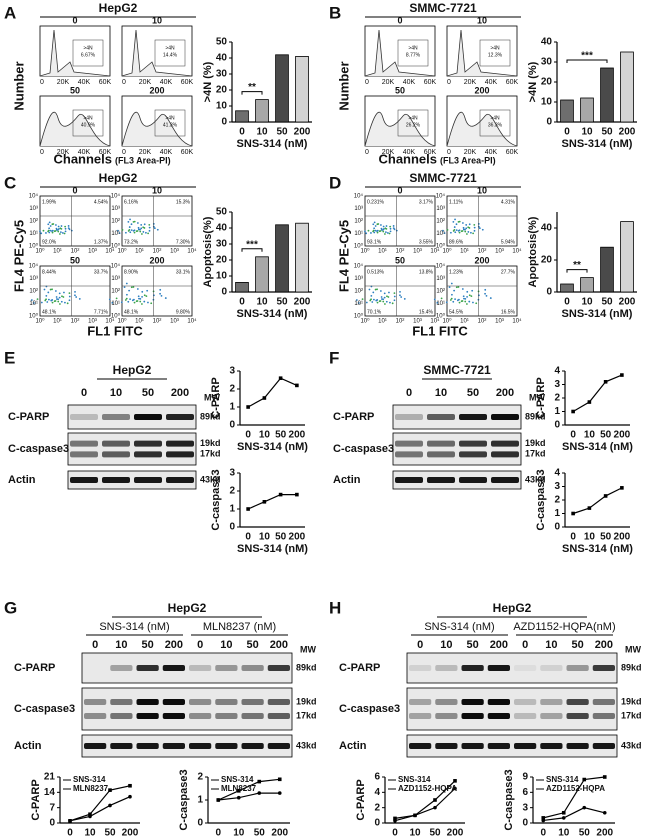  What do you see at coordinates (533, 251) in the screenshot?
I see `y-axis-label: Apoptosis(%)` at bounding box center [533, 251].